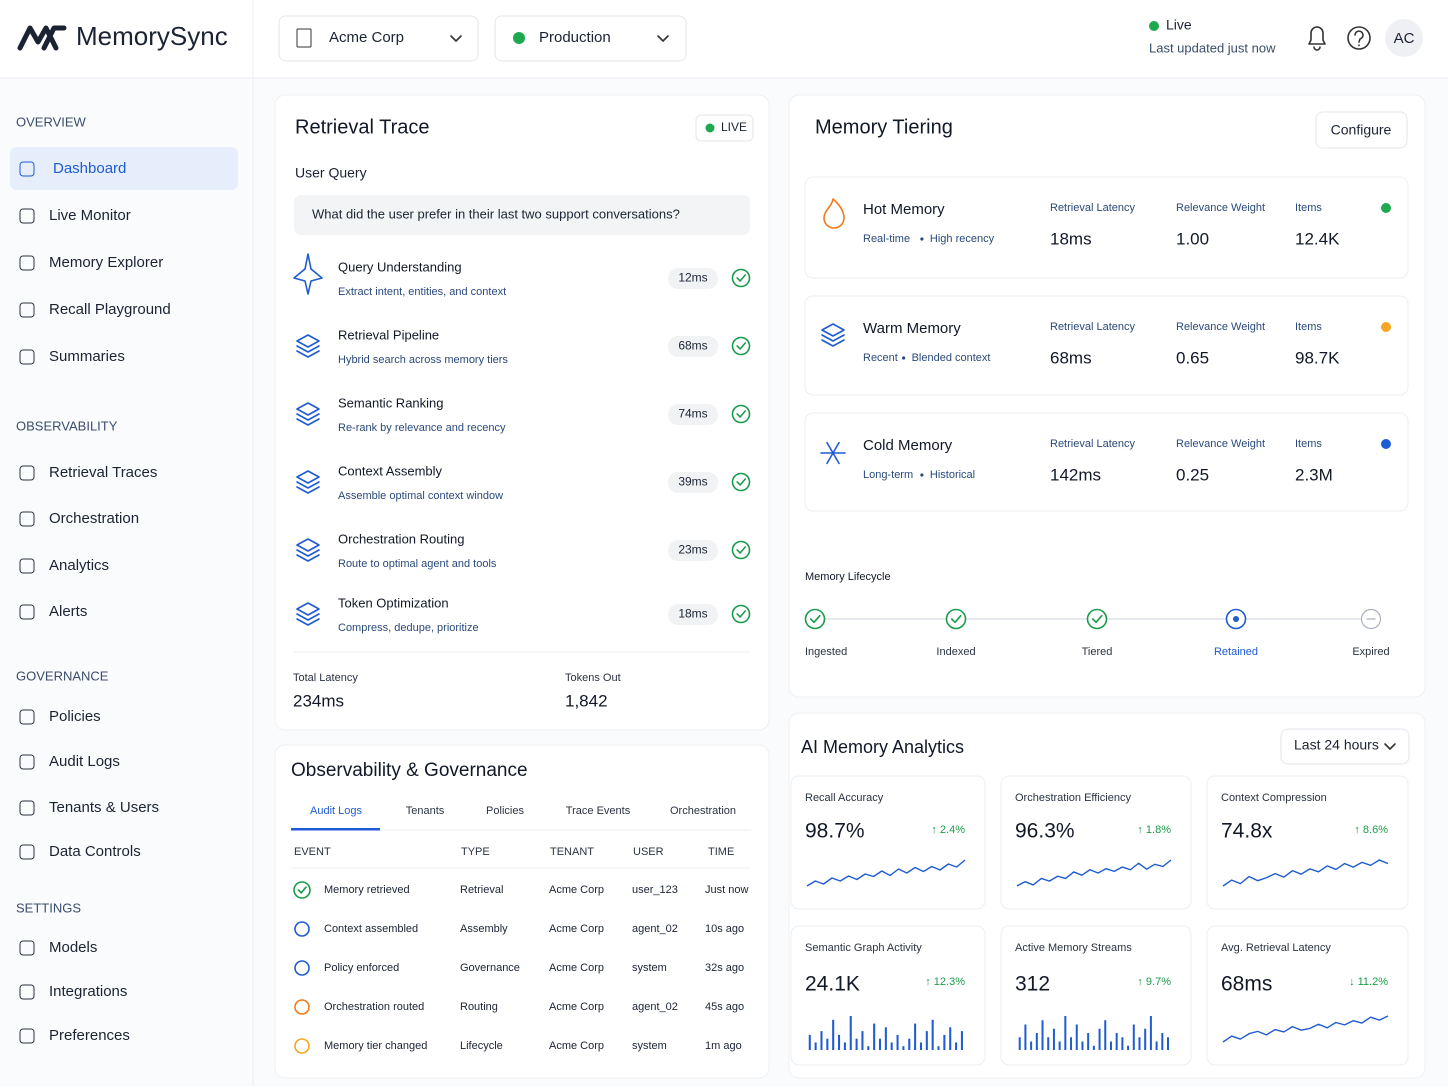  I want to click on query-label: User Query, so click(331, 173).